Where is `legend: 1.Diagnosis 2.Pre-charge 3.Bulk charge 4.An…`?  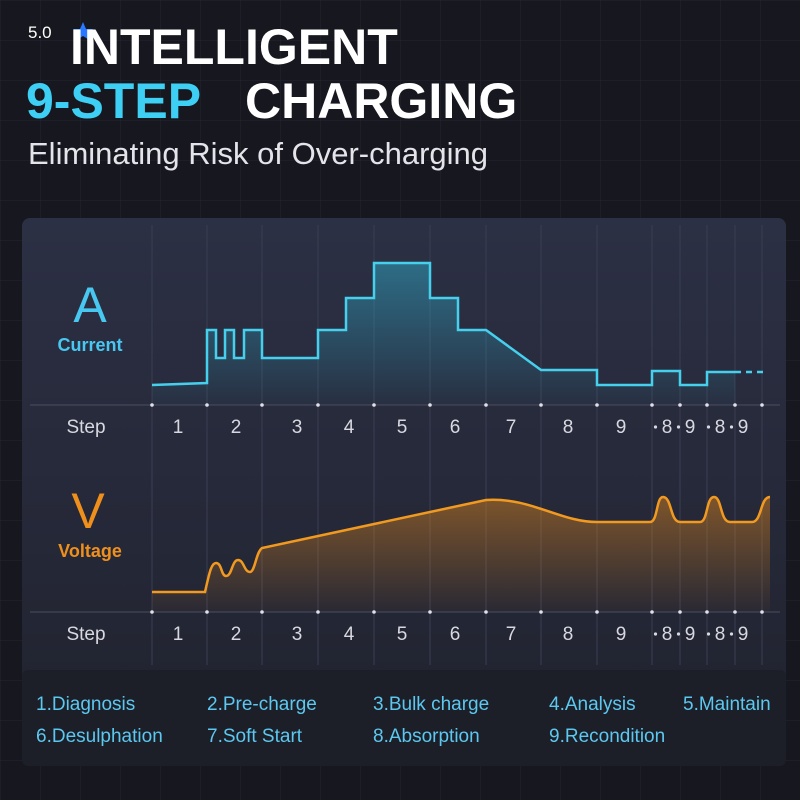 legend: 1.Diagnosis 2.Pre-charge 3.Bulk charge 4.An… is located at coordinates (403, 720).